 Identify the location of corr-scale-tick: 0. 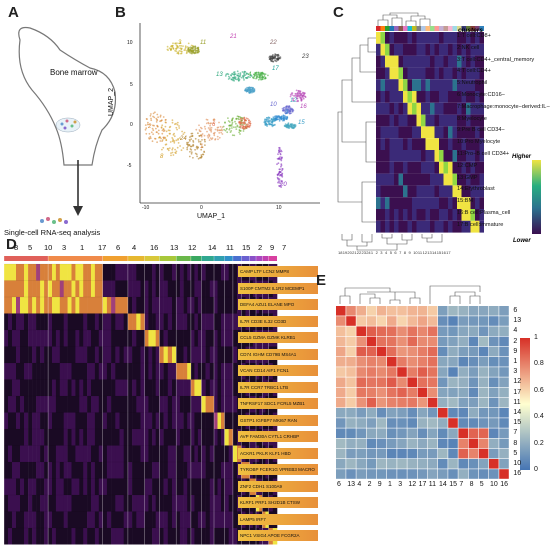
(536, 469).